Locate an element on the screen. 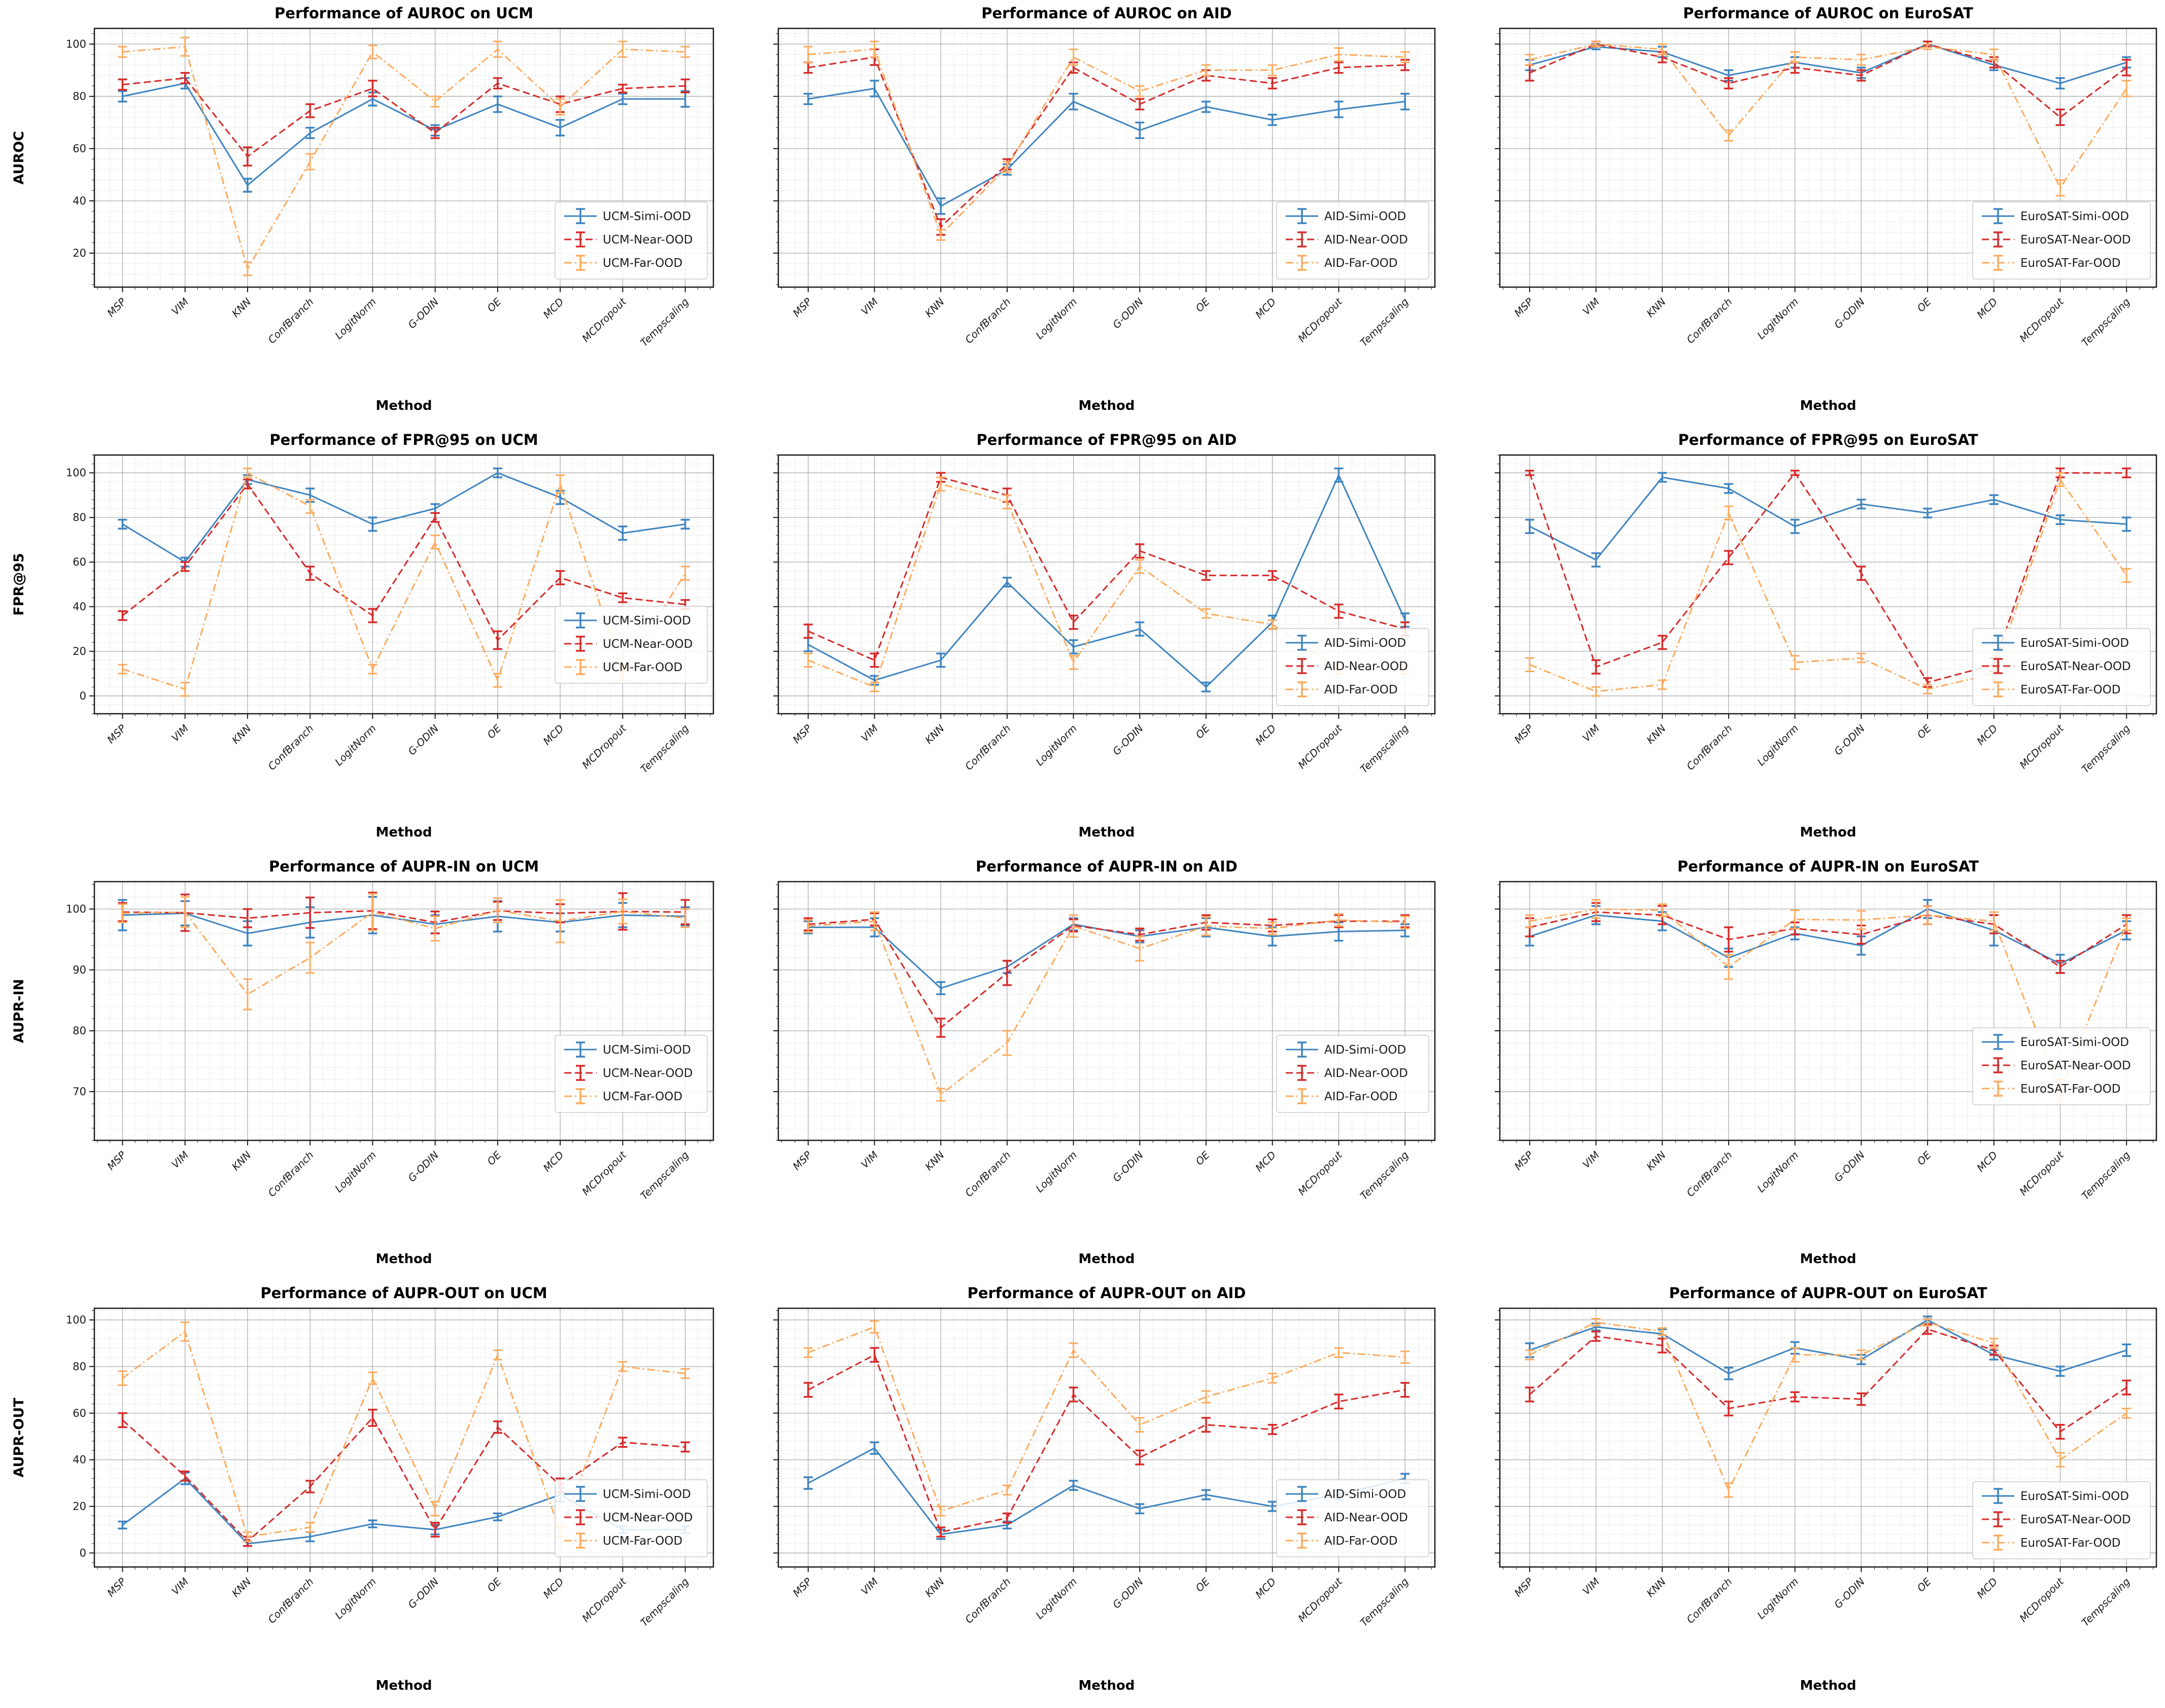  x-tick-label: MCDropout is located at coordinates (1320, 1599).